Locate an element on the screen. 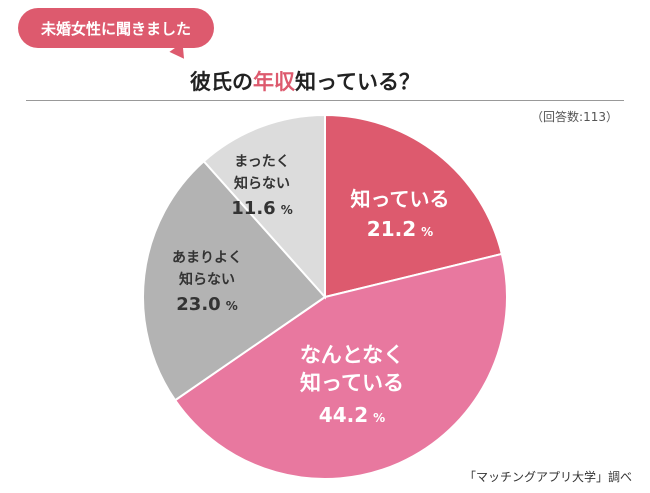 The image size is (650, 493). title-pre: 彼氏の is located at coordinates (221, 82).